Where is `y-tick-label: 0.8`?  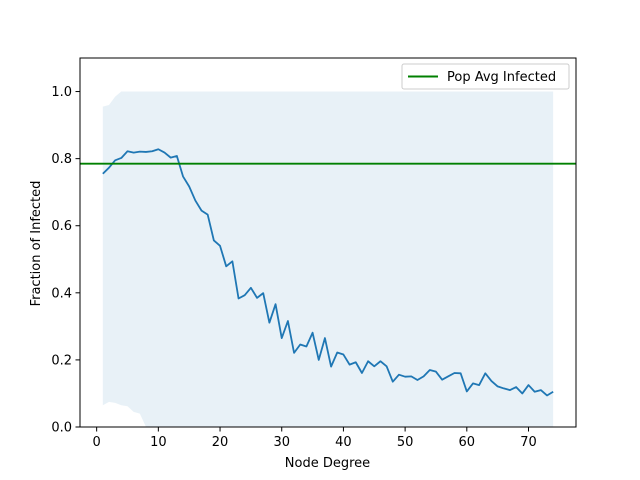
y-tick-label: 0.8 is located at coordinates (61, 159).